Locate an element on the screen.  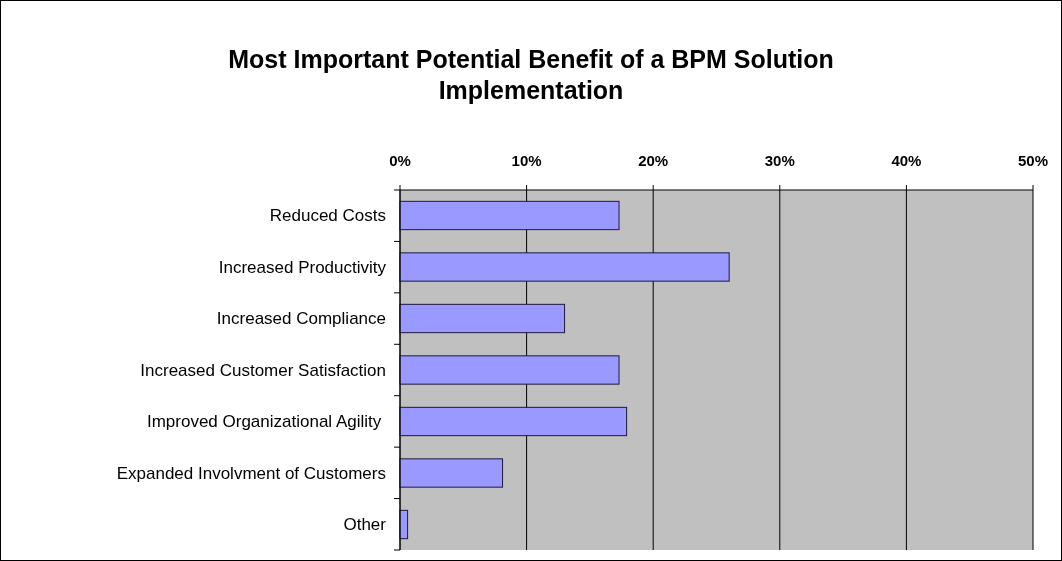
y-tick-label: Increased Compliance is located at coordinates (301, 319).